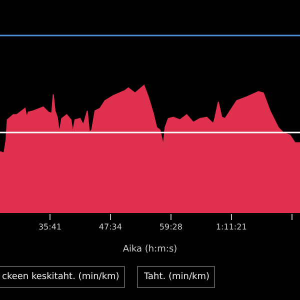 This screenshot has width=300, height=300. What do you see at coordinates (176, 277) in the screenshot?
I see `text: Taht. (min/km)` at bounding box center [176, 277].